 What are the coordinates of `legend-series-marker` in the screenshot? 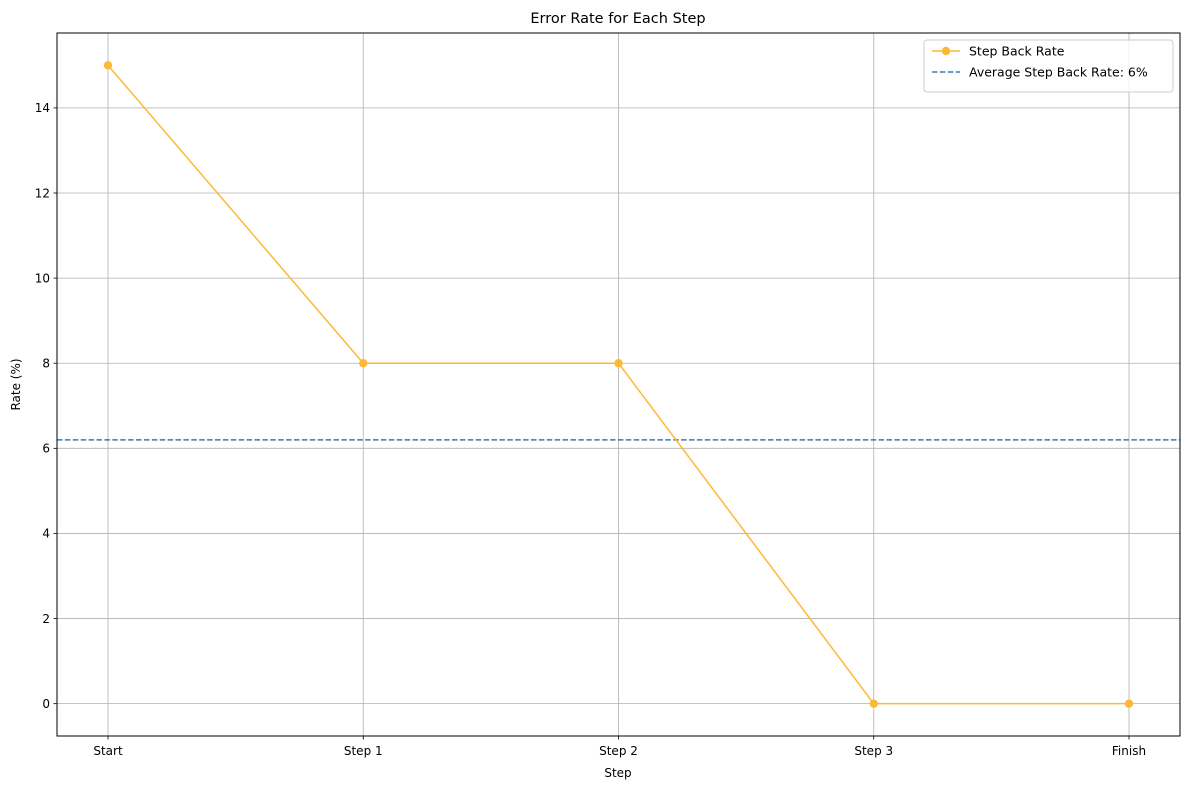 It's located at (946, 51).